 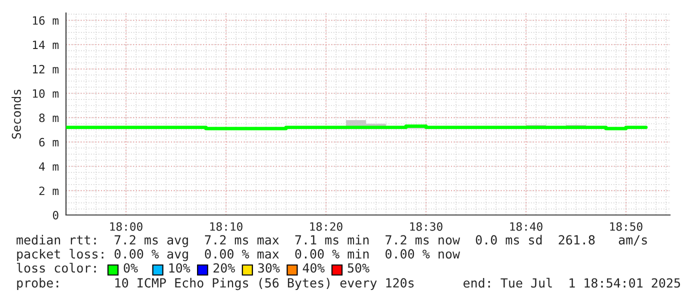 I want to click on y-tick-label: 4 m, so click(x=49, y=166).